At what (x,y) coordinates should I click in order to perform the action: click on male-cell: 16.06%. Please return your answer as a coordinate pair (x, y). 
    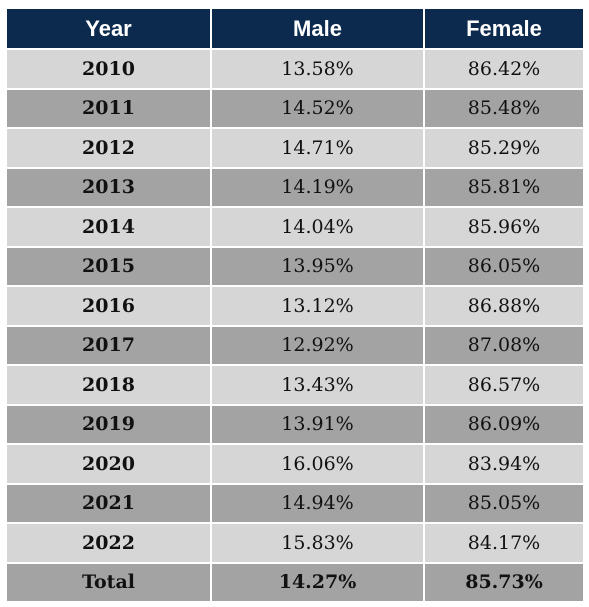
    Looking at the image, I should click on (318, 463).